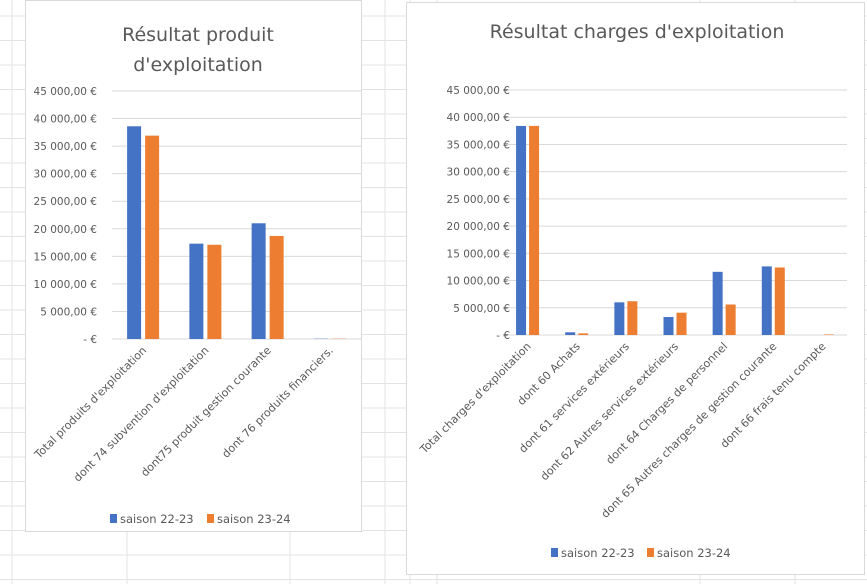  Describe the element at coordinates (90, 403) in the screenshot. I see `category-label: Total produits d'exploitation` at that location.